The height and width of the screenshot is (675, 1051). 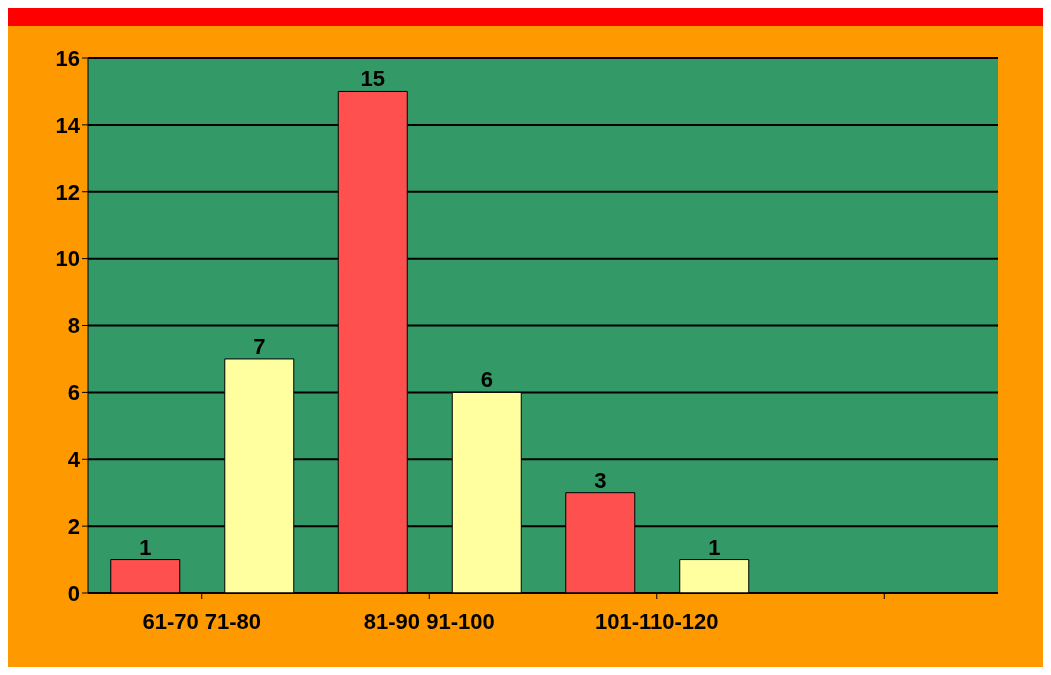 What do you see at coordinates (67, 58) in the screenshot?
I see `y-tick-label: 16` at bounding box center [67, 58].